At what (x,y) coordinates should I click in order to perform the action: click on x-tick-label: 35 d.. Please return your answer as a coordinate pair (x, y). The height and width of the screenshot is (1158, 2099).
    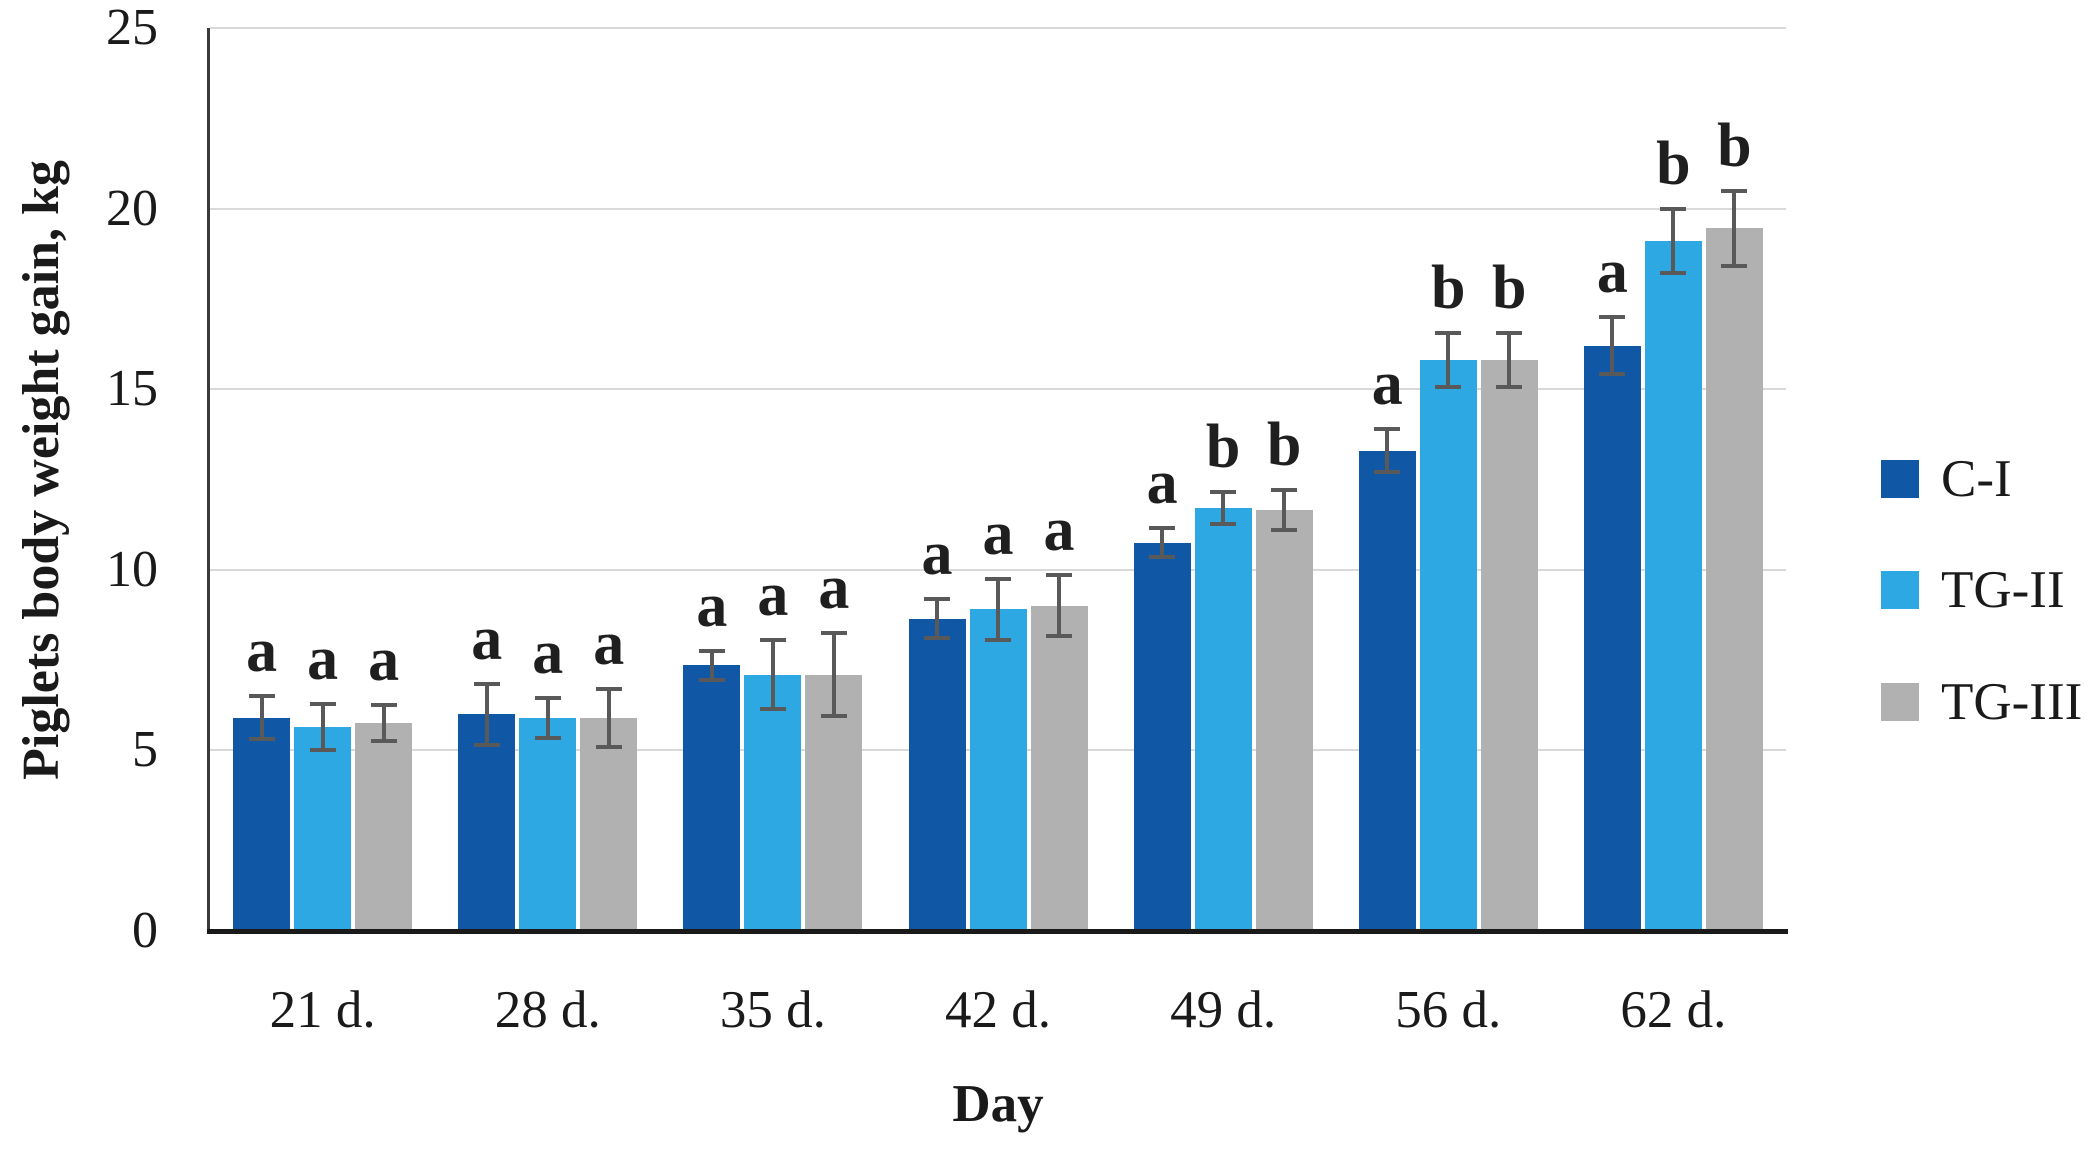
    Looking at the image, I should click on (772, 1010).